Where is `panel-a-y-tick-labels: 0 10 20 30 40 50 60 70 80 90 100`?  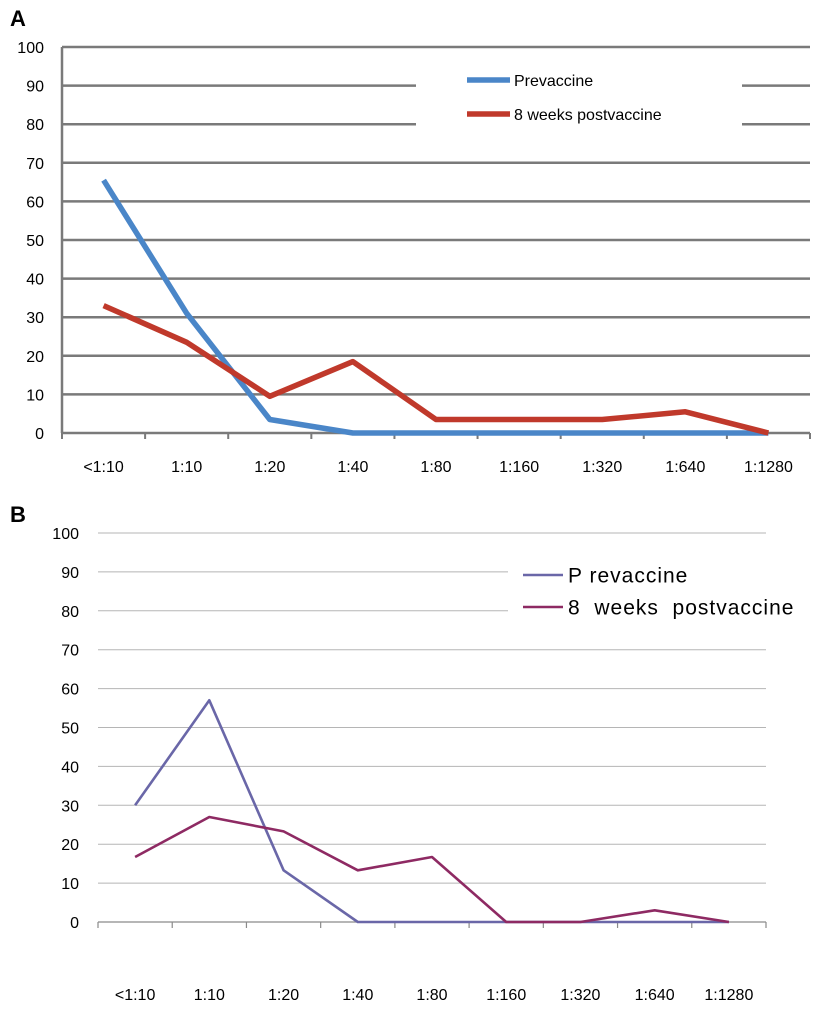
panel-a-y-tick-labels: 0 10 20 30 40 50 60 70 80 90 100 is located at coordinates (30, 241).